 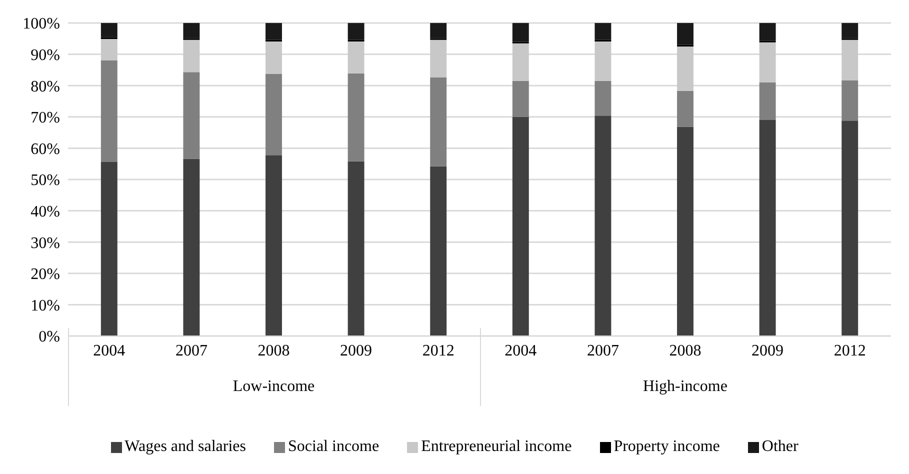 What do you see at coordinates (45, 181) in the screenshot?
I see `y-tick-label: 50%` at bounding box center [45, 181].